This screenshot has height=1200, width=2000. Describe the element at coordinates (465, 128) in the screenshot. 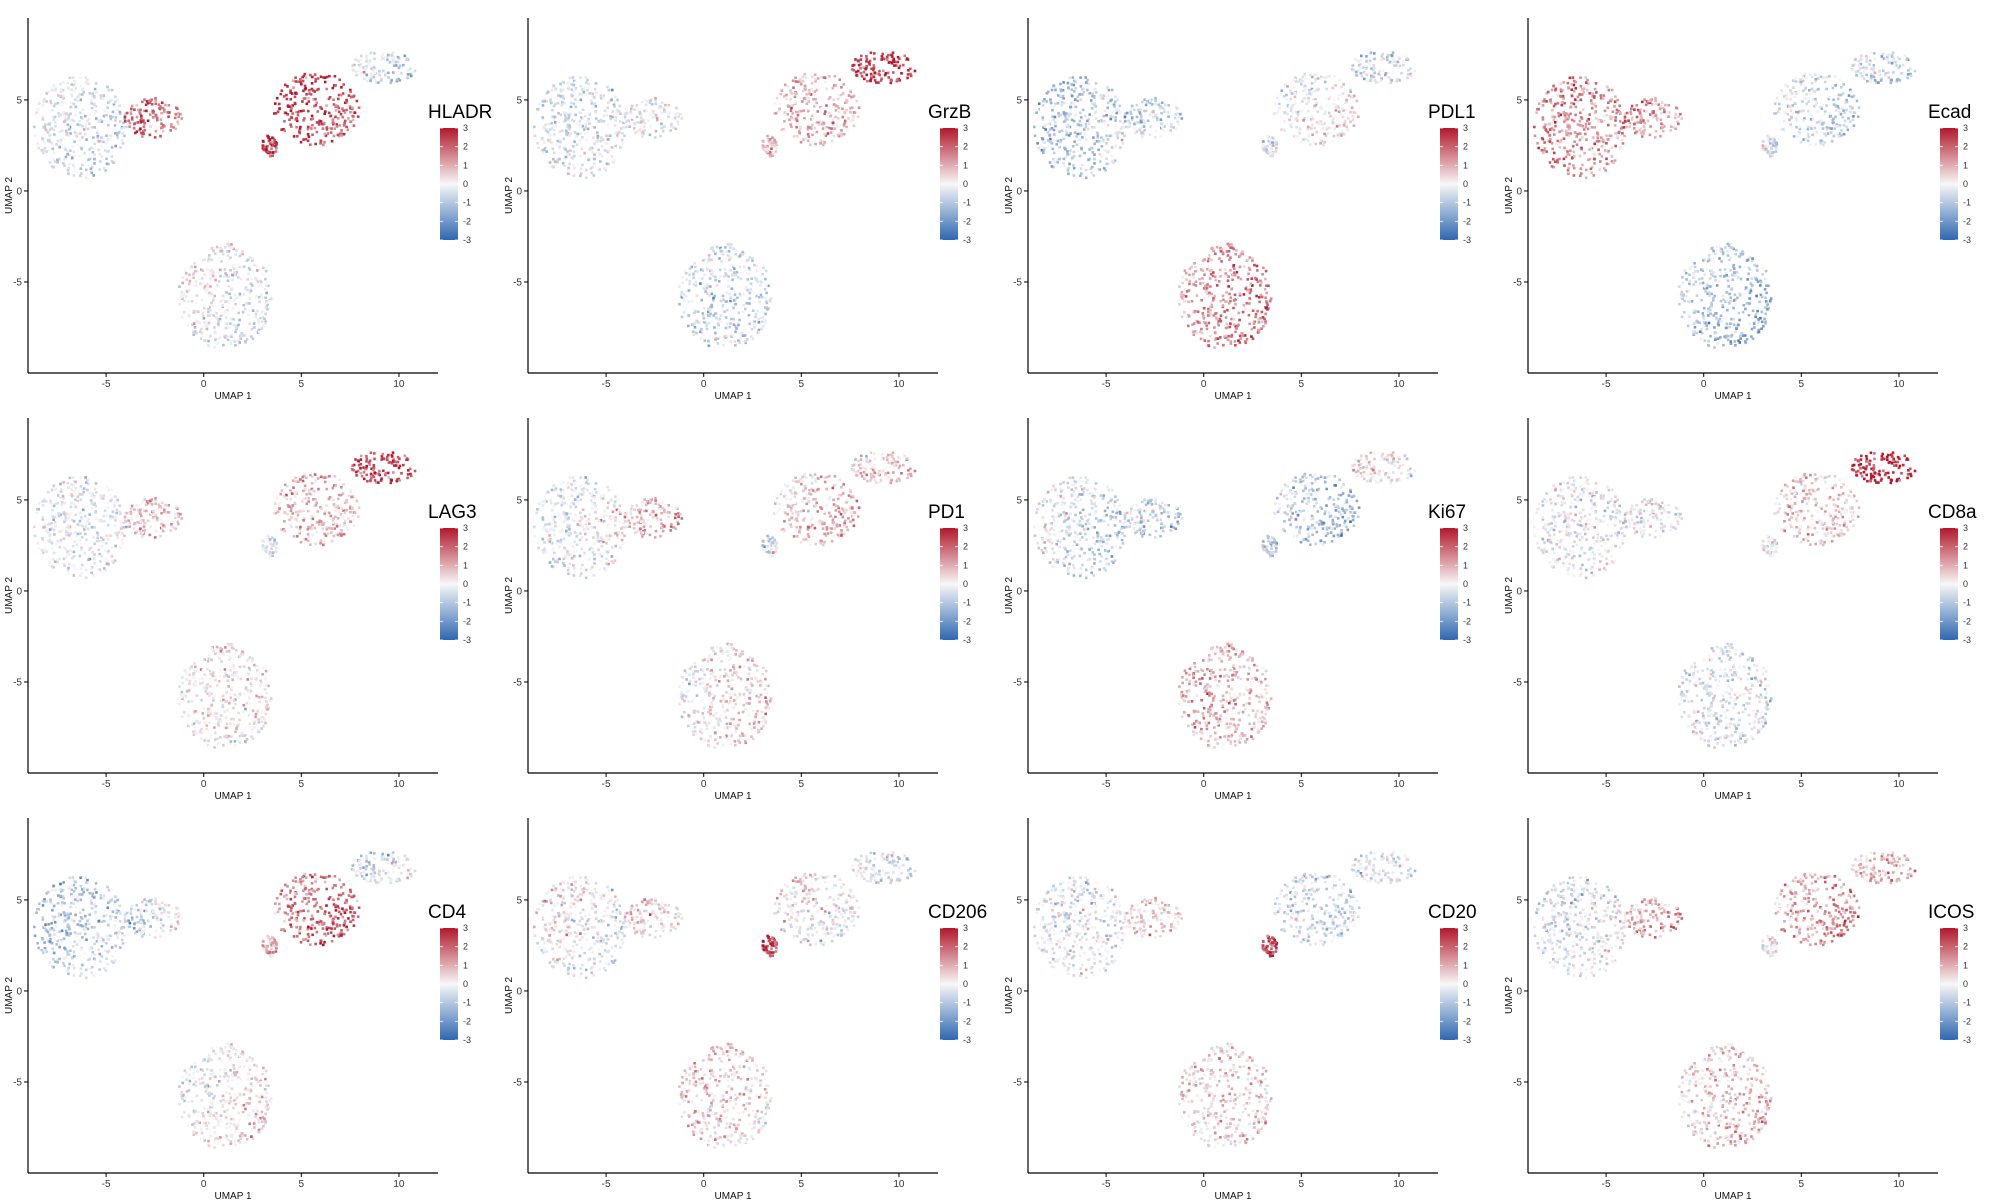

I see `colorbar-tick-label: 3` at that location.